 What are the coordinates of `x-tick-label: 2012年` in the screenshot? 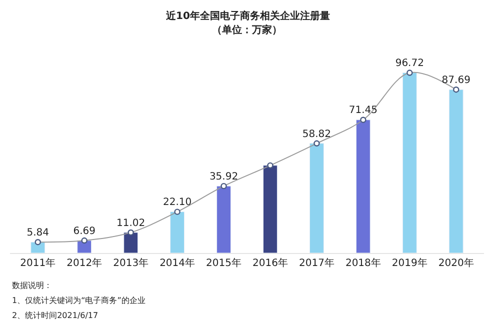 It's located at (84, 263).